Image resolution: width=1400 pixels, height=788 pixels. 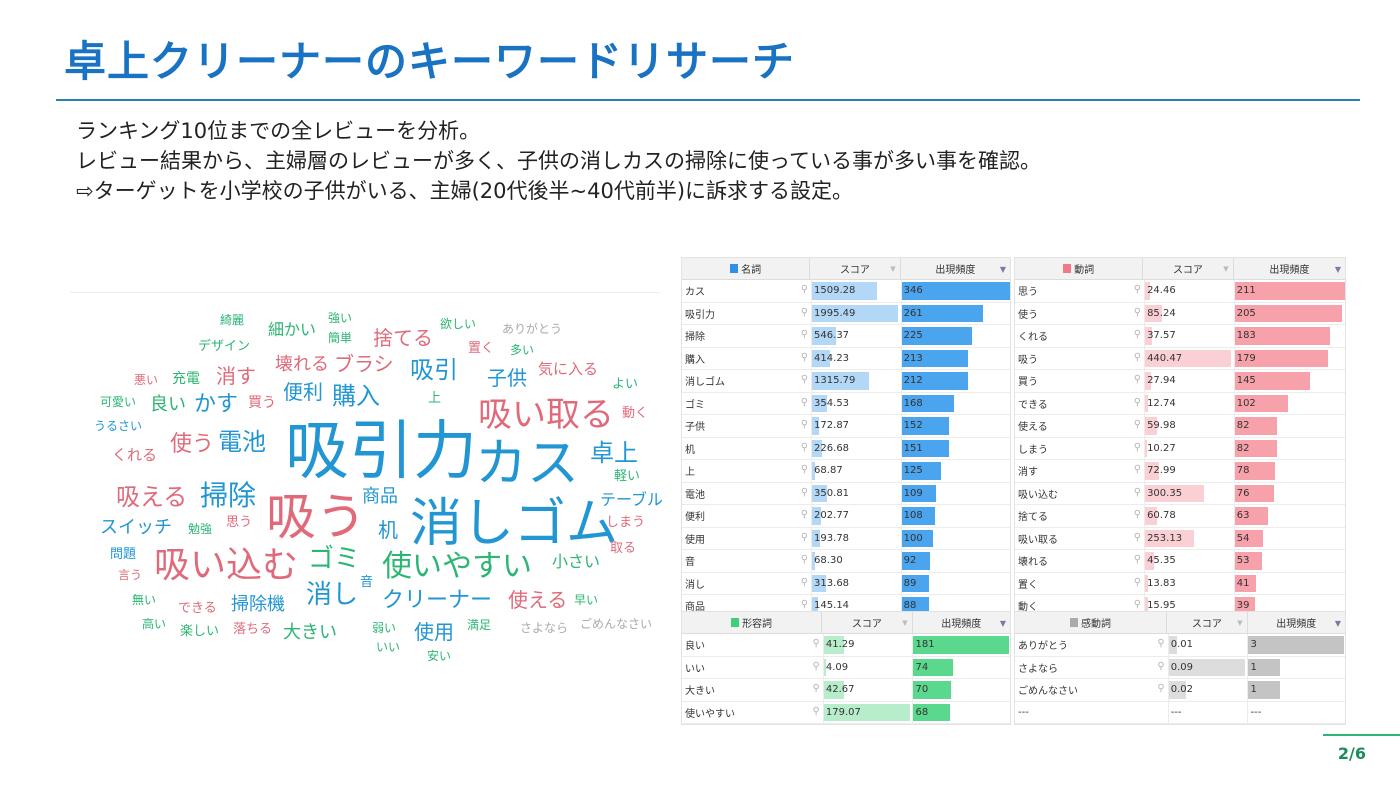 What do you see at coordinates (855, 313) in the screenshot?
I see `score-bar` at bounding box center [855, 313].